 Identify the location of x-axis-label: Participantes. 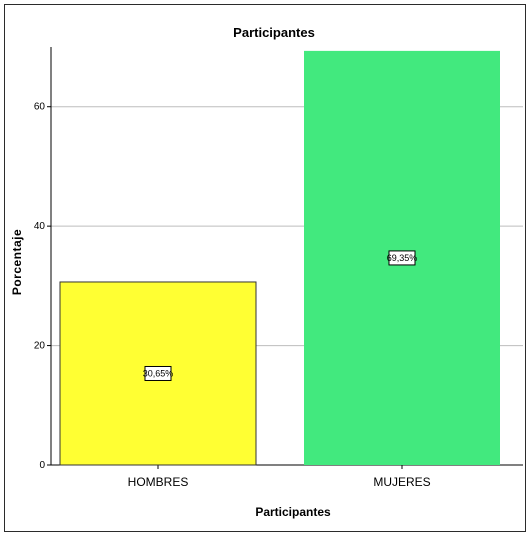
(293, 512).